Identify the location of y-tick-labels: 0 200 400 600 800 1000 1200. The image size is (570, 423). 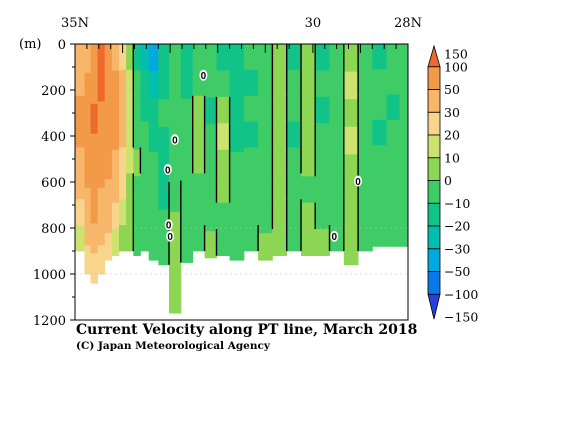
(49, 183).